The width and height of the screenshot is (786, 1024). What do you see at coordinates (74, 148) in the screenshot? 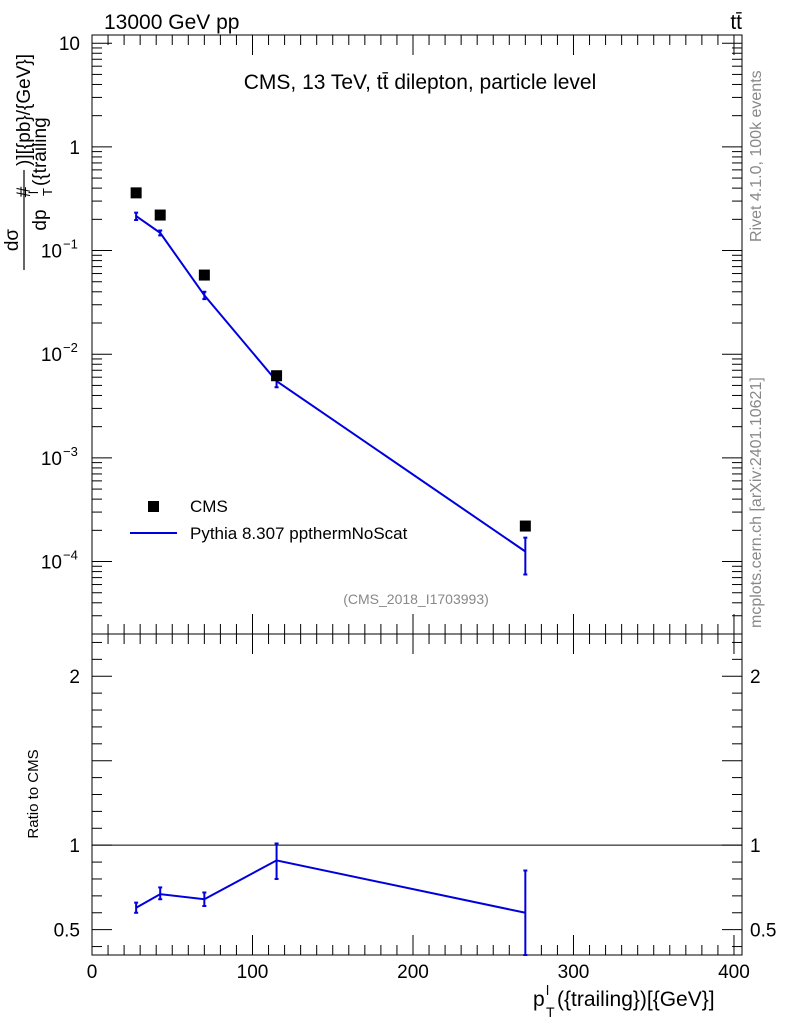
I see `main-y-tick-label: 1` at bounding box center [74, 148].